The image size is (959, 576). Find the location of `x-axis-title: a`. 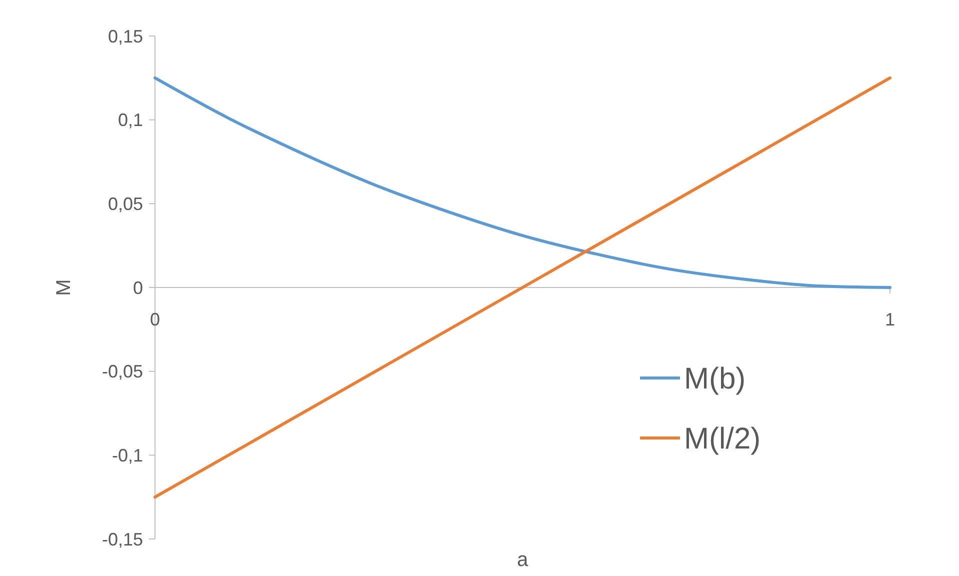

x-axis-title: a is located at coordinates (522, 560).